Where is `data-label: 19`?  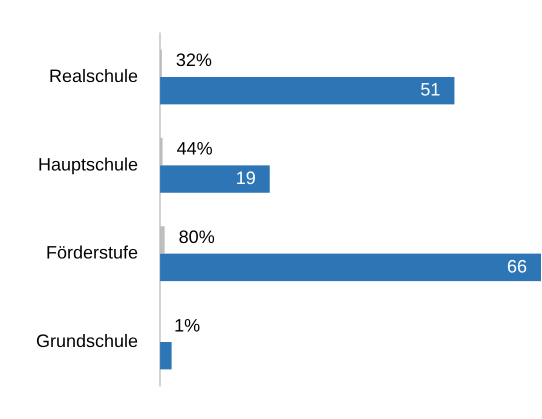 data-label: 19 is located at coordinates (246, 178).